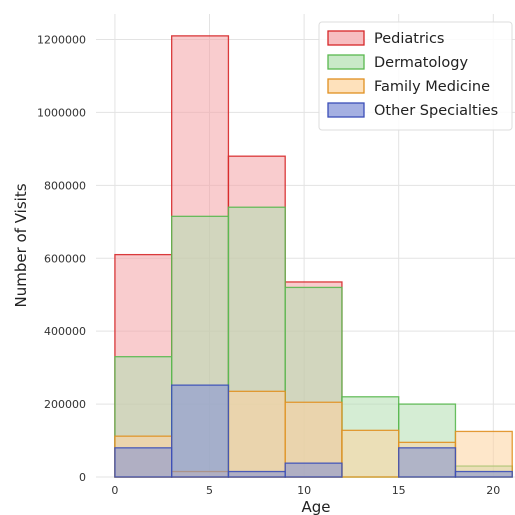 The width and height of the screenshot is (515, 515). Describe the element at coordinates (399, 490) in the screenshot. I see `x-tick-label: 15` at that location.